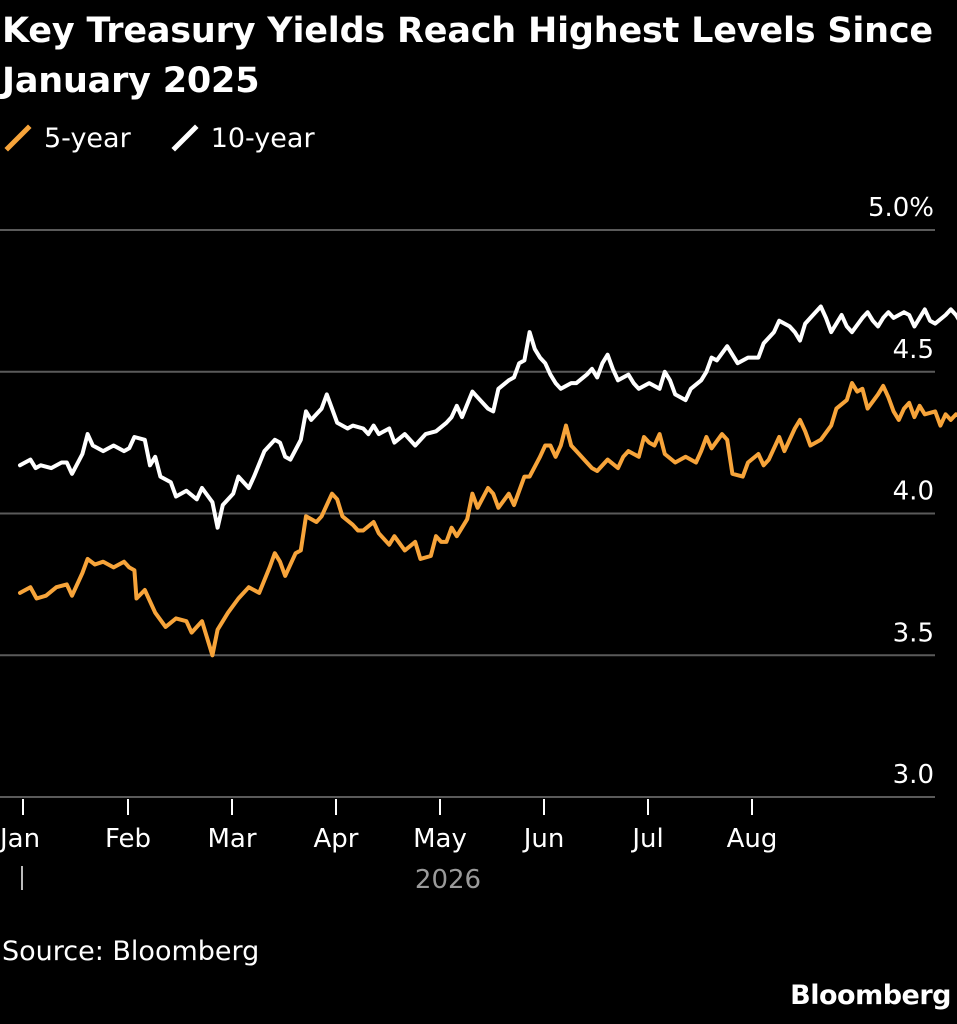  What do you see at coordinates (185, 138) in the screenshot?
I see `legend-swatch-ten-year-icon` at bounding box center [185, 138].